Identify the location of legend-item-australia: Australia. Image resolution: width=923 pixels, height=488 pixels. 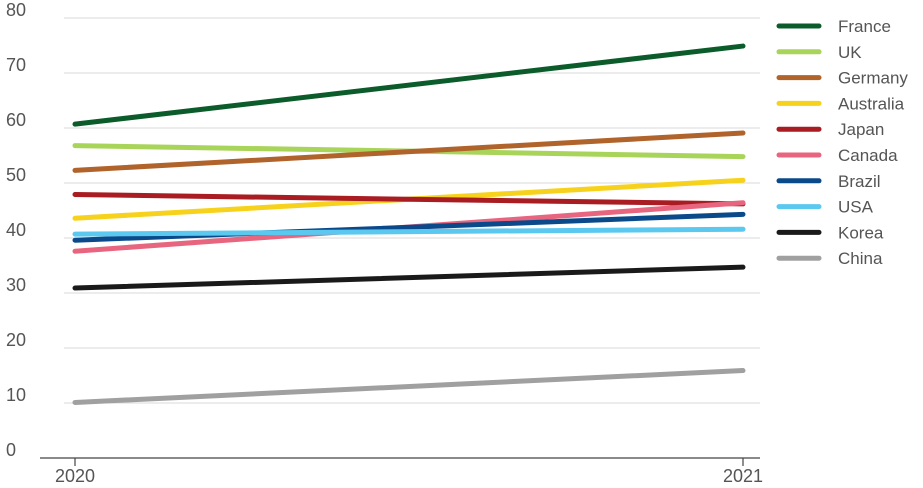
(840, 103).